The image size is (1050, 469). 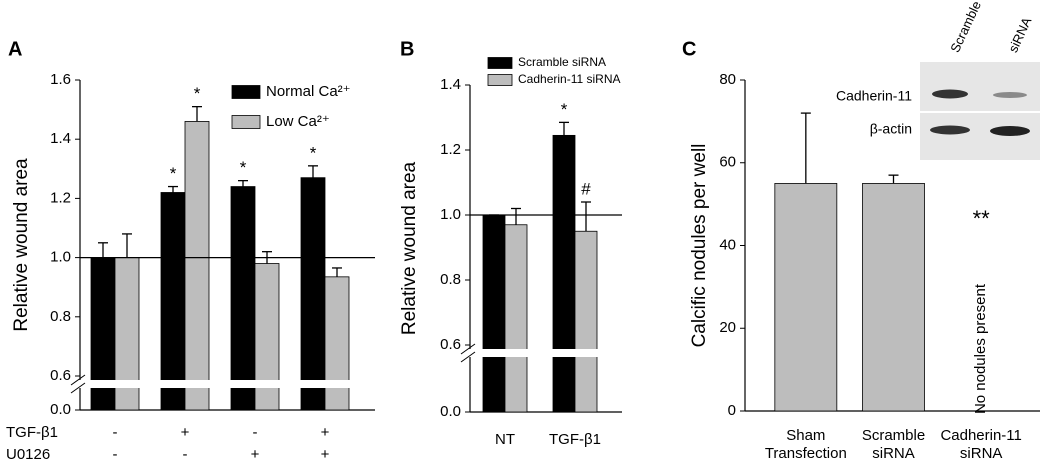 I want to click on panel-label: B, so click(x=407, y=49).